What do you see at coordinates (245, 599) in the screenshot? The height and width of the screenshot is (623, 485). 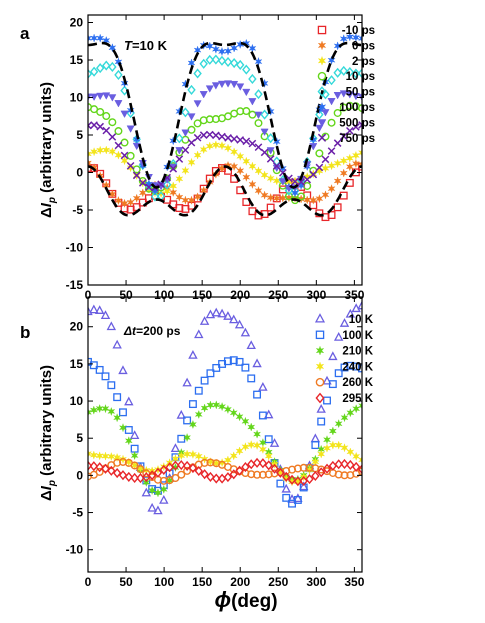 I see `x-axis-label: ϕ(deg)` at bounding box center [245, 599].